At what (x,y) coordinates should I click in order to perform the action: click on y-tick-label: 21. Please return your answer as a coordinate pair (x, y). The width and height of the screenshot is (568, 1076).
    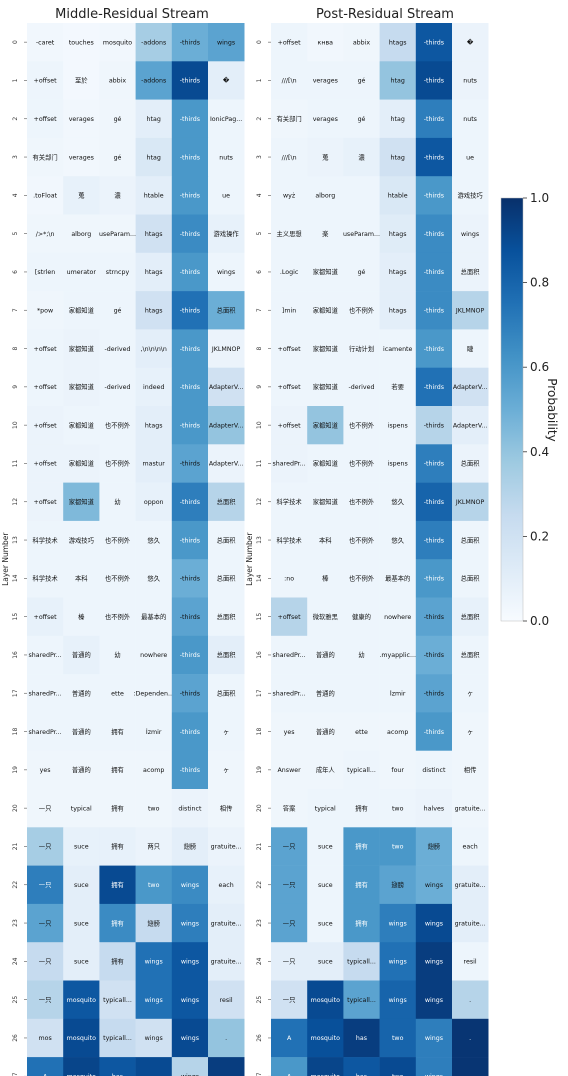
    Looking at the image, I should click on (259, 846).